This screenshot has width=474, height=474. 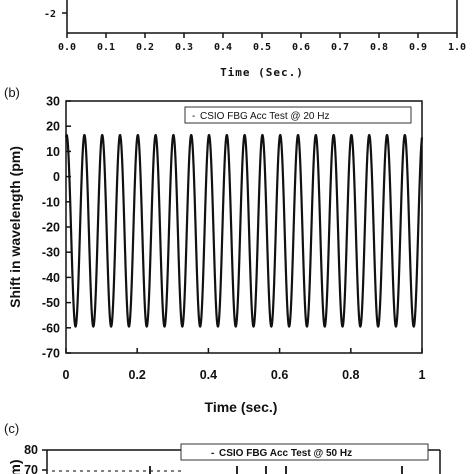 What do you see at coordinates (56, 177) in the screenshot?
I see `panel-b-y-tick-label: 0` at bounding box center [56, 177].